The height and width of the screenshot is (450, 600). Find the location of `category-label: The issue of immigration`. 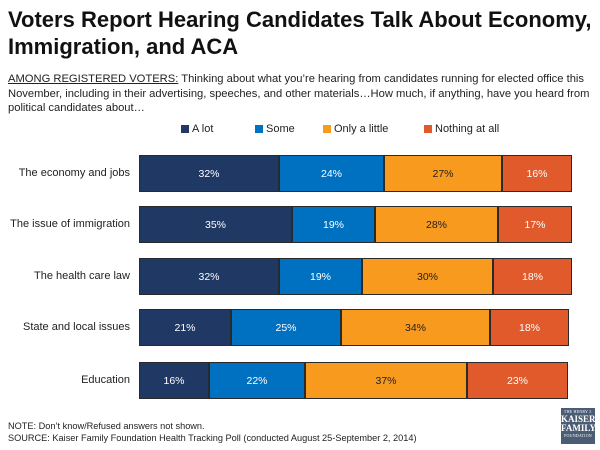

category-label: The issue of immigration is located at coordinates (70, 223).